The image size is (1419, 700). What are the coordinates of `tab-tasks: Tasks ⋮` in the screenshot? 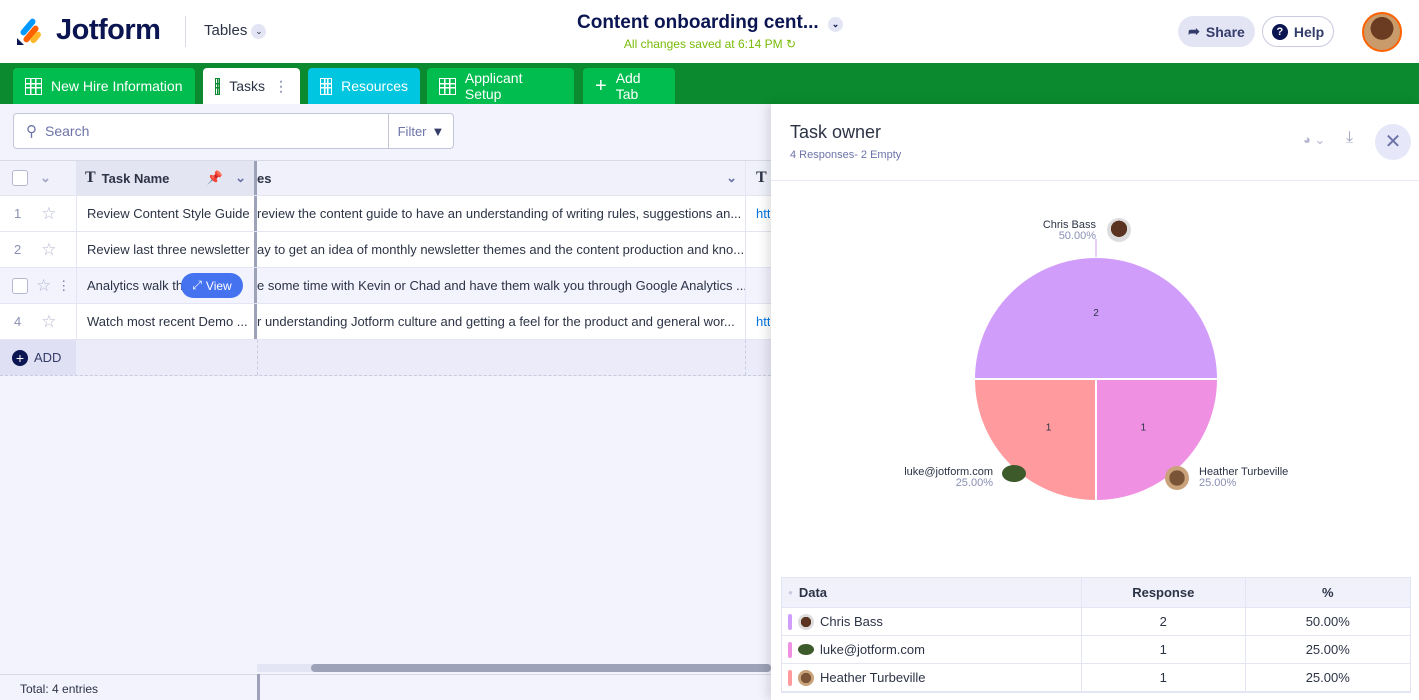 It's located at (251, 86).